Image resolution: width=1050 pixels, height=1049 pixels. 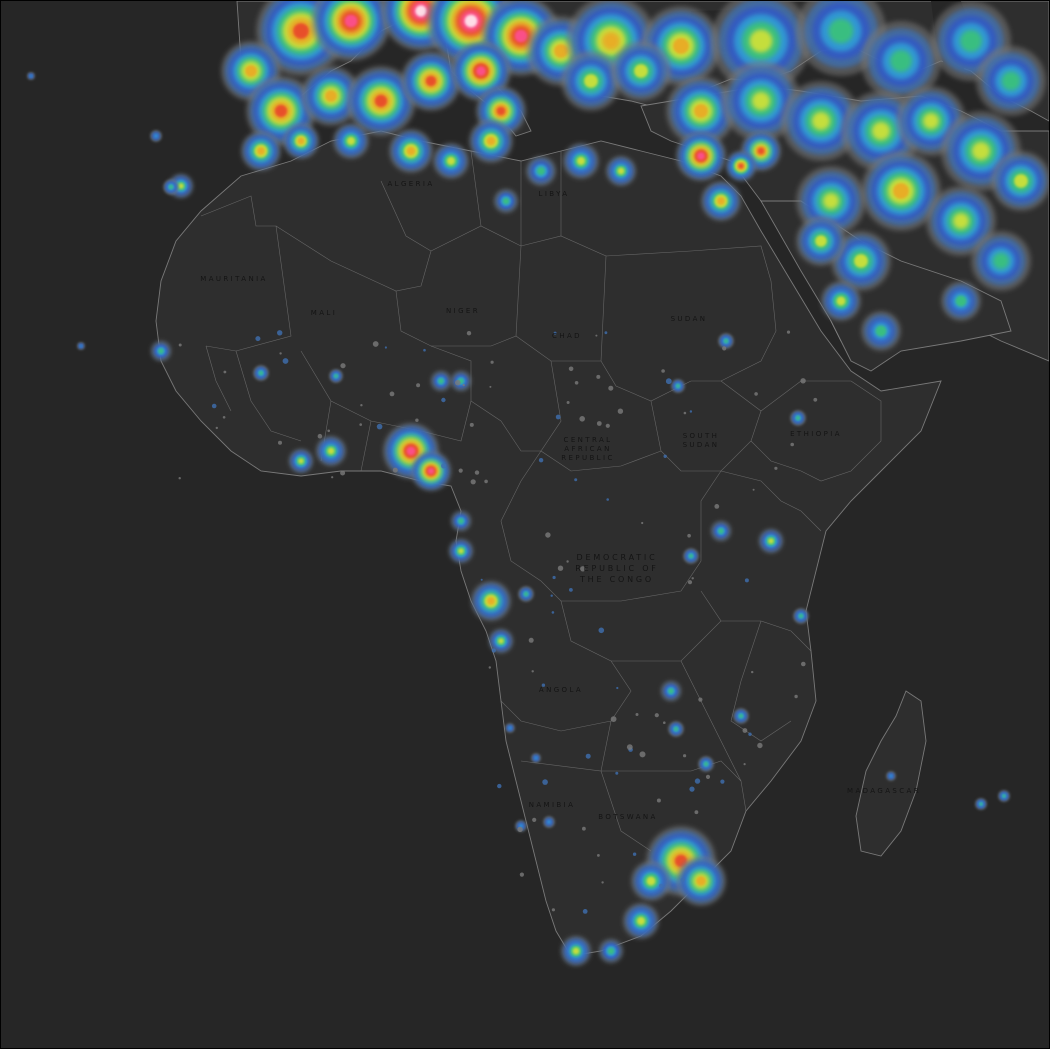 I want to click on label-sudan: SUDAN, so click(x=689, y=319).